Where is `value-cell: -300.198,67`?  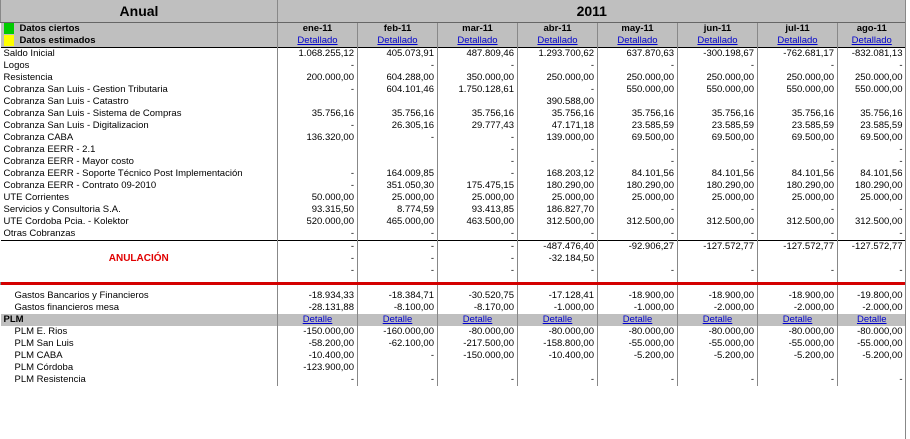 value-cell: -300.198,67 is located at coordinates (717, 54).